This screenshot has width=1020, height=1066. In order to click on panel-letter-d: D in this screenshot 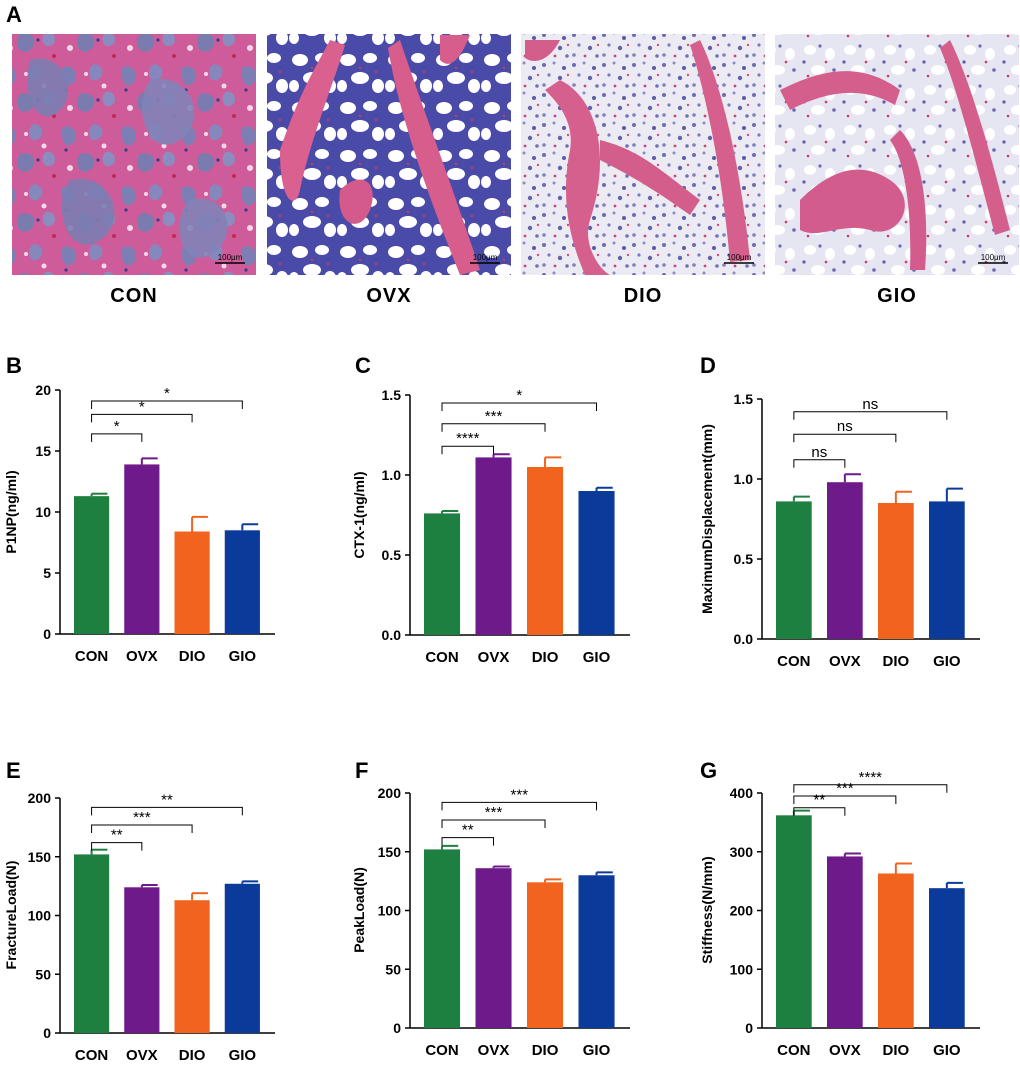, I will do `click(708, 365)`.